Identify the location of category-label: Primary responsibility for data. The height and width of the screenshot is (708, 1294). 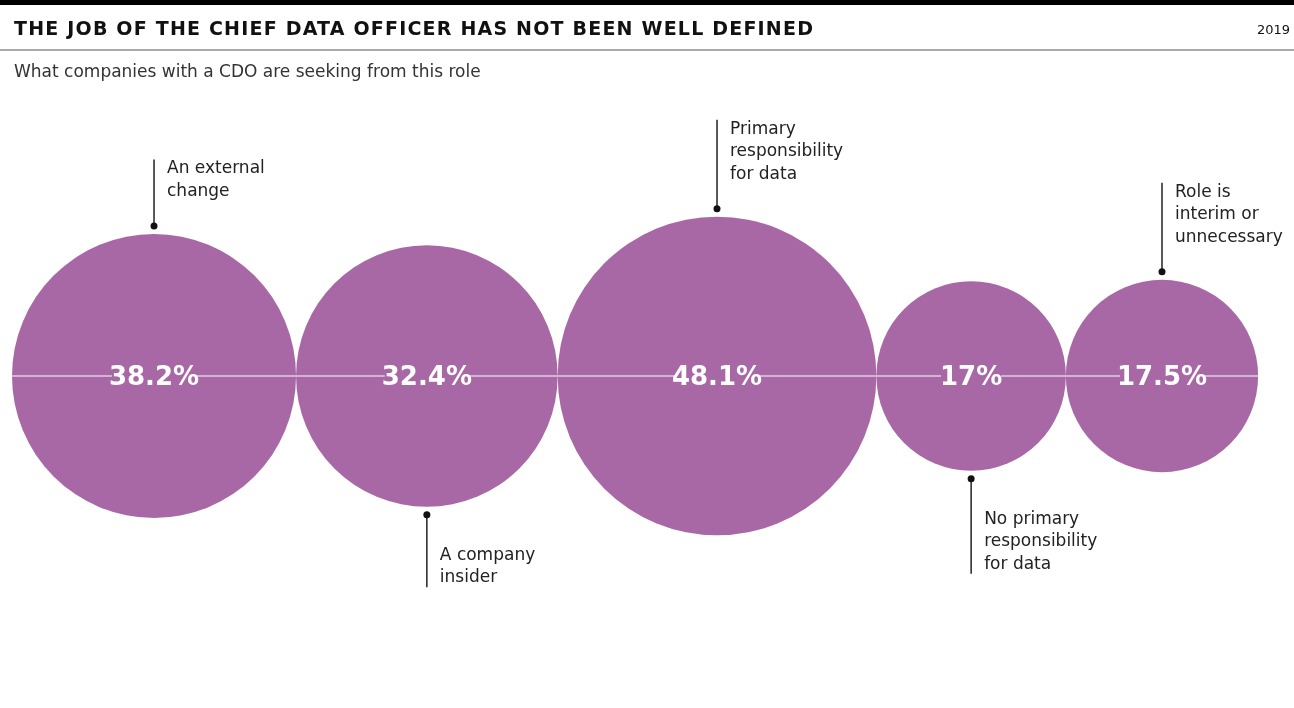
(787, 150).